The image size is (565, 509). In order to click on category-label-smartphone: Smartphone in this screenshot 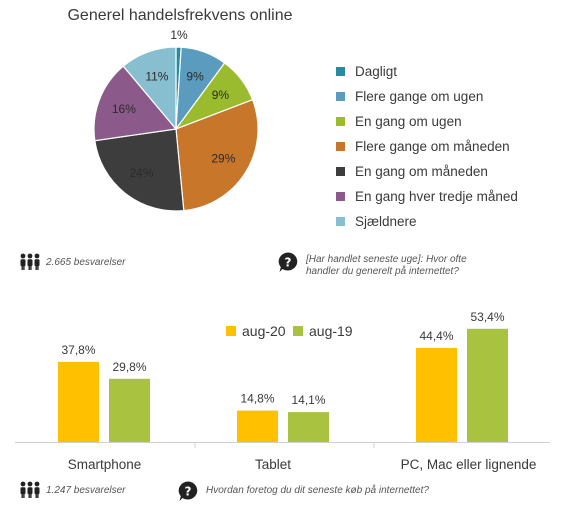, I will do `click(104, 464)`.